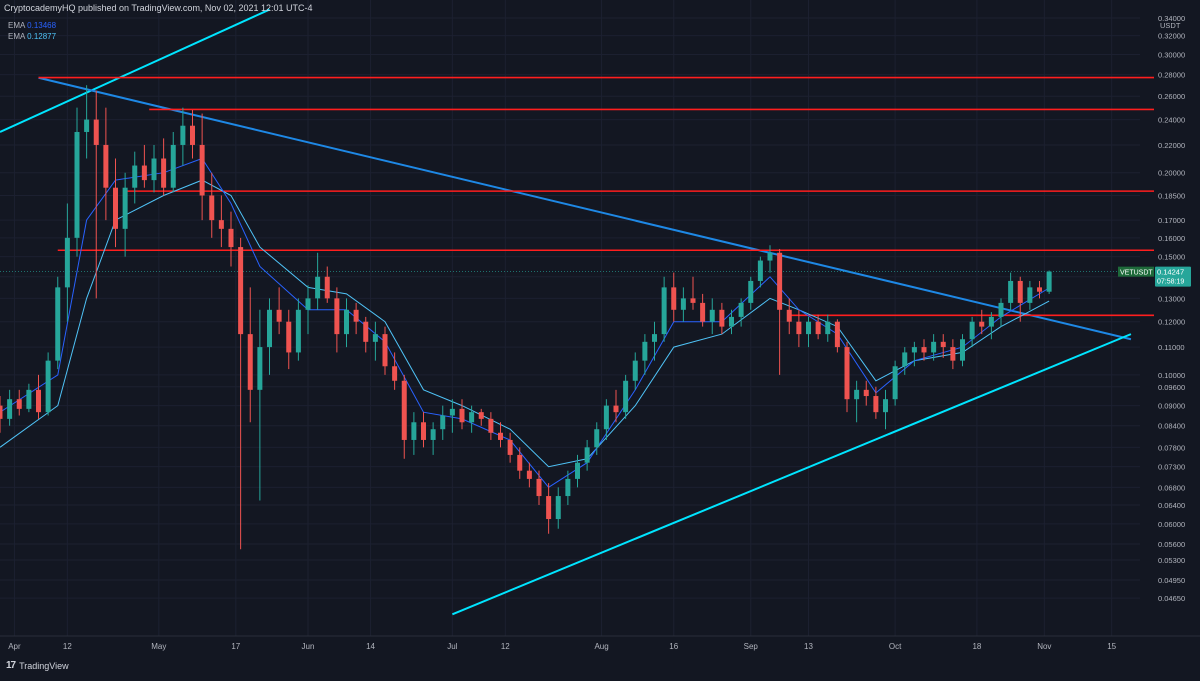 This screenshot has width=1200, height=681. What do you see at coordinates (1170, 272) in the screenshot?
I see `last-price-label: 0.14247` at bounding box center [1170, 272].